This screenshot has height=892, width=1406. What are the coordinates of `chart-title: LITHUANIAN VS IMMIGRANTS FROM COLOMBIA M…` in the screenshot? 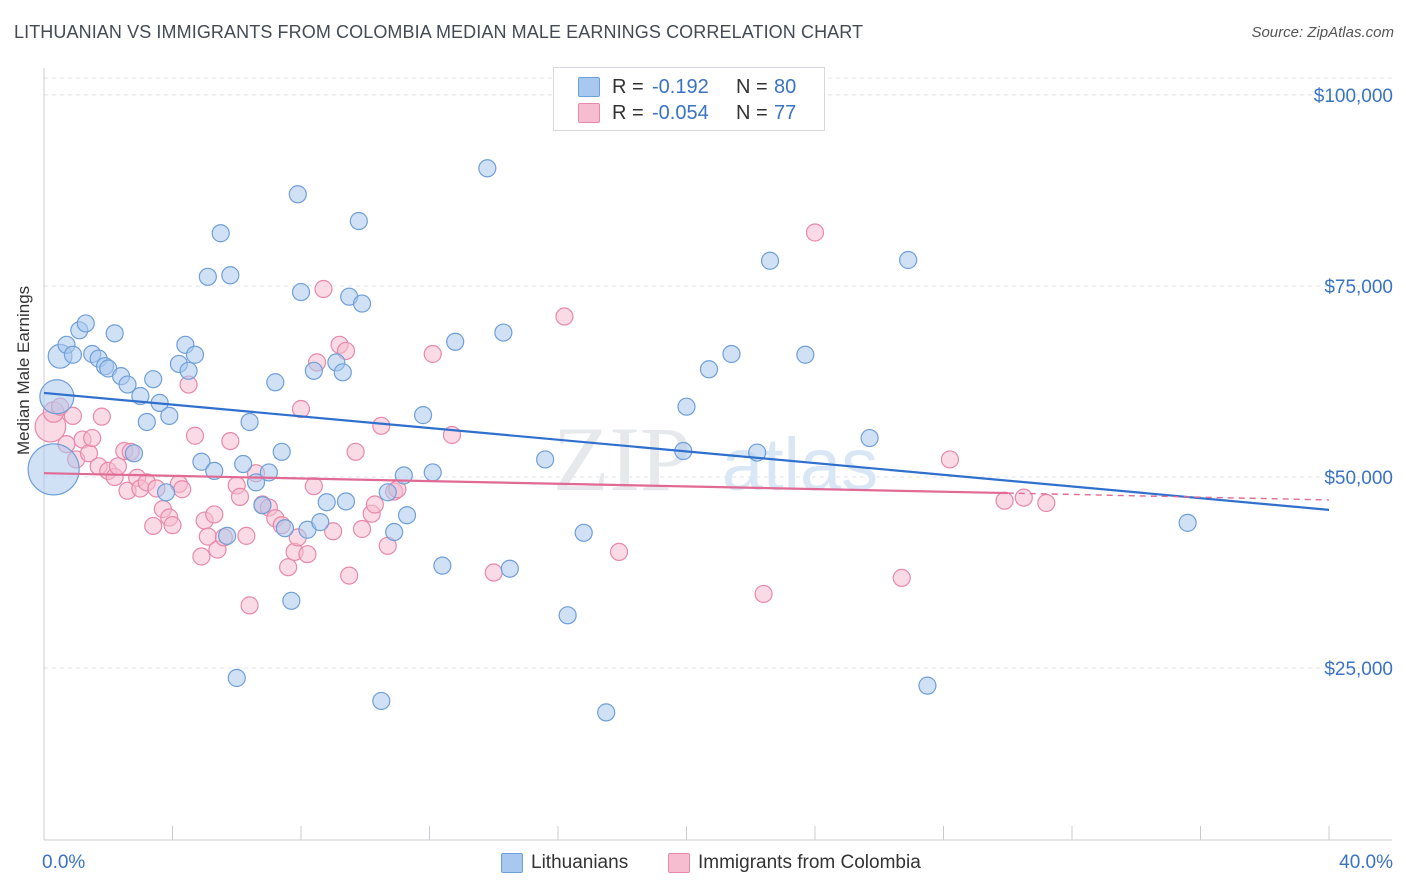 It's located at (439, 32).